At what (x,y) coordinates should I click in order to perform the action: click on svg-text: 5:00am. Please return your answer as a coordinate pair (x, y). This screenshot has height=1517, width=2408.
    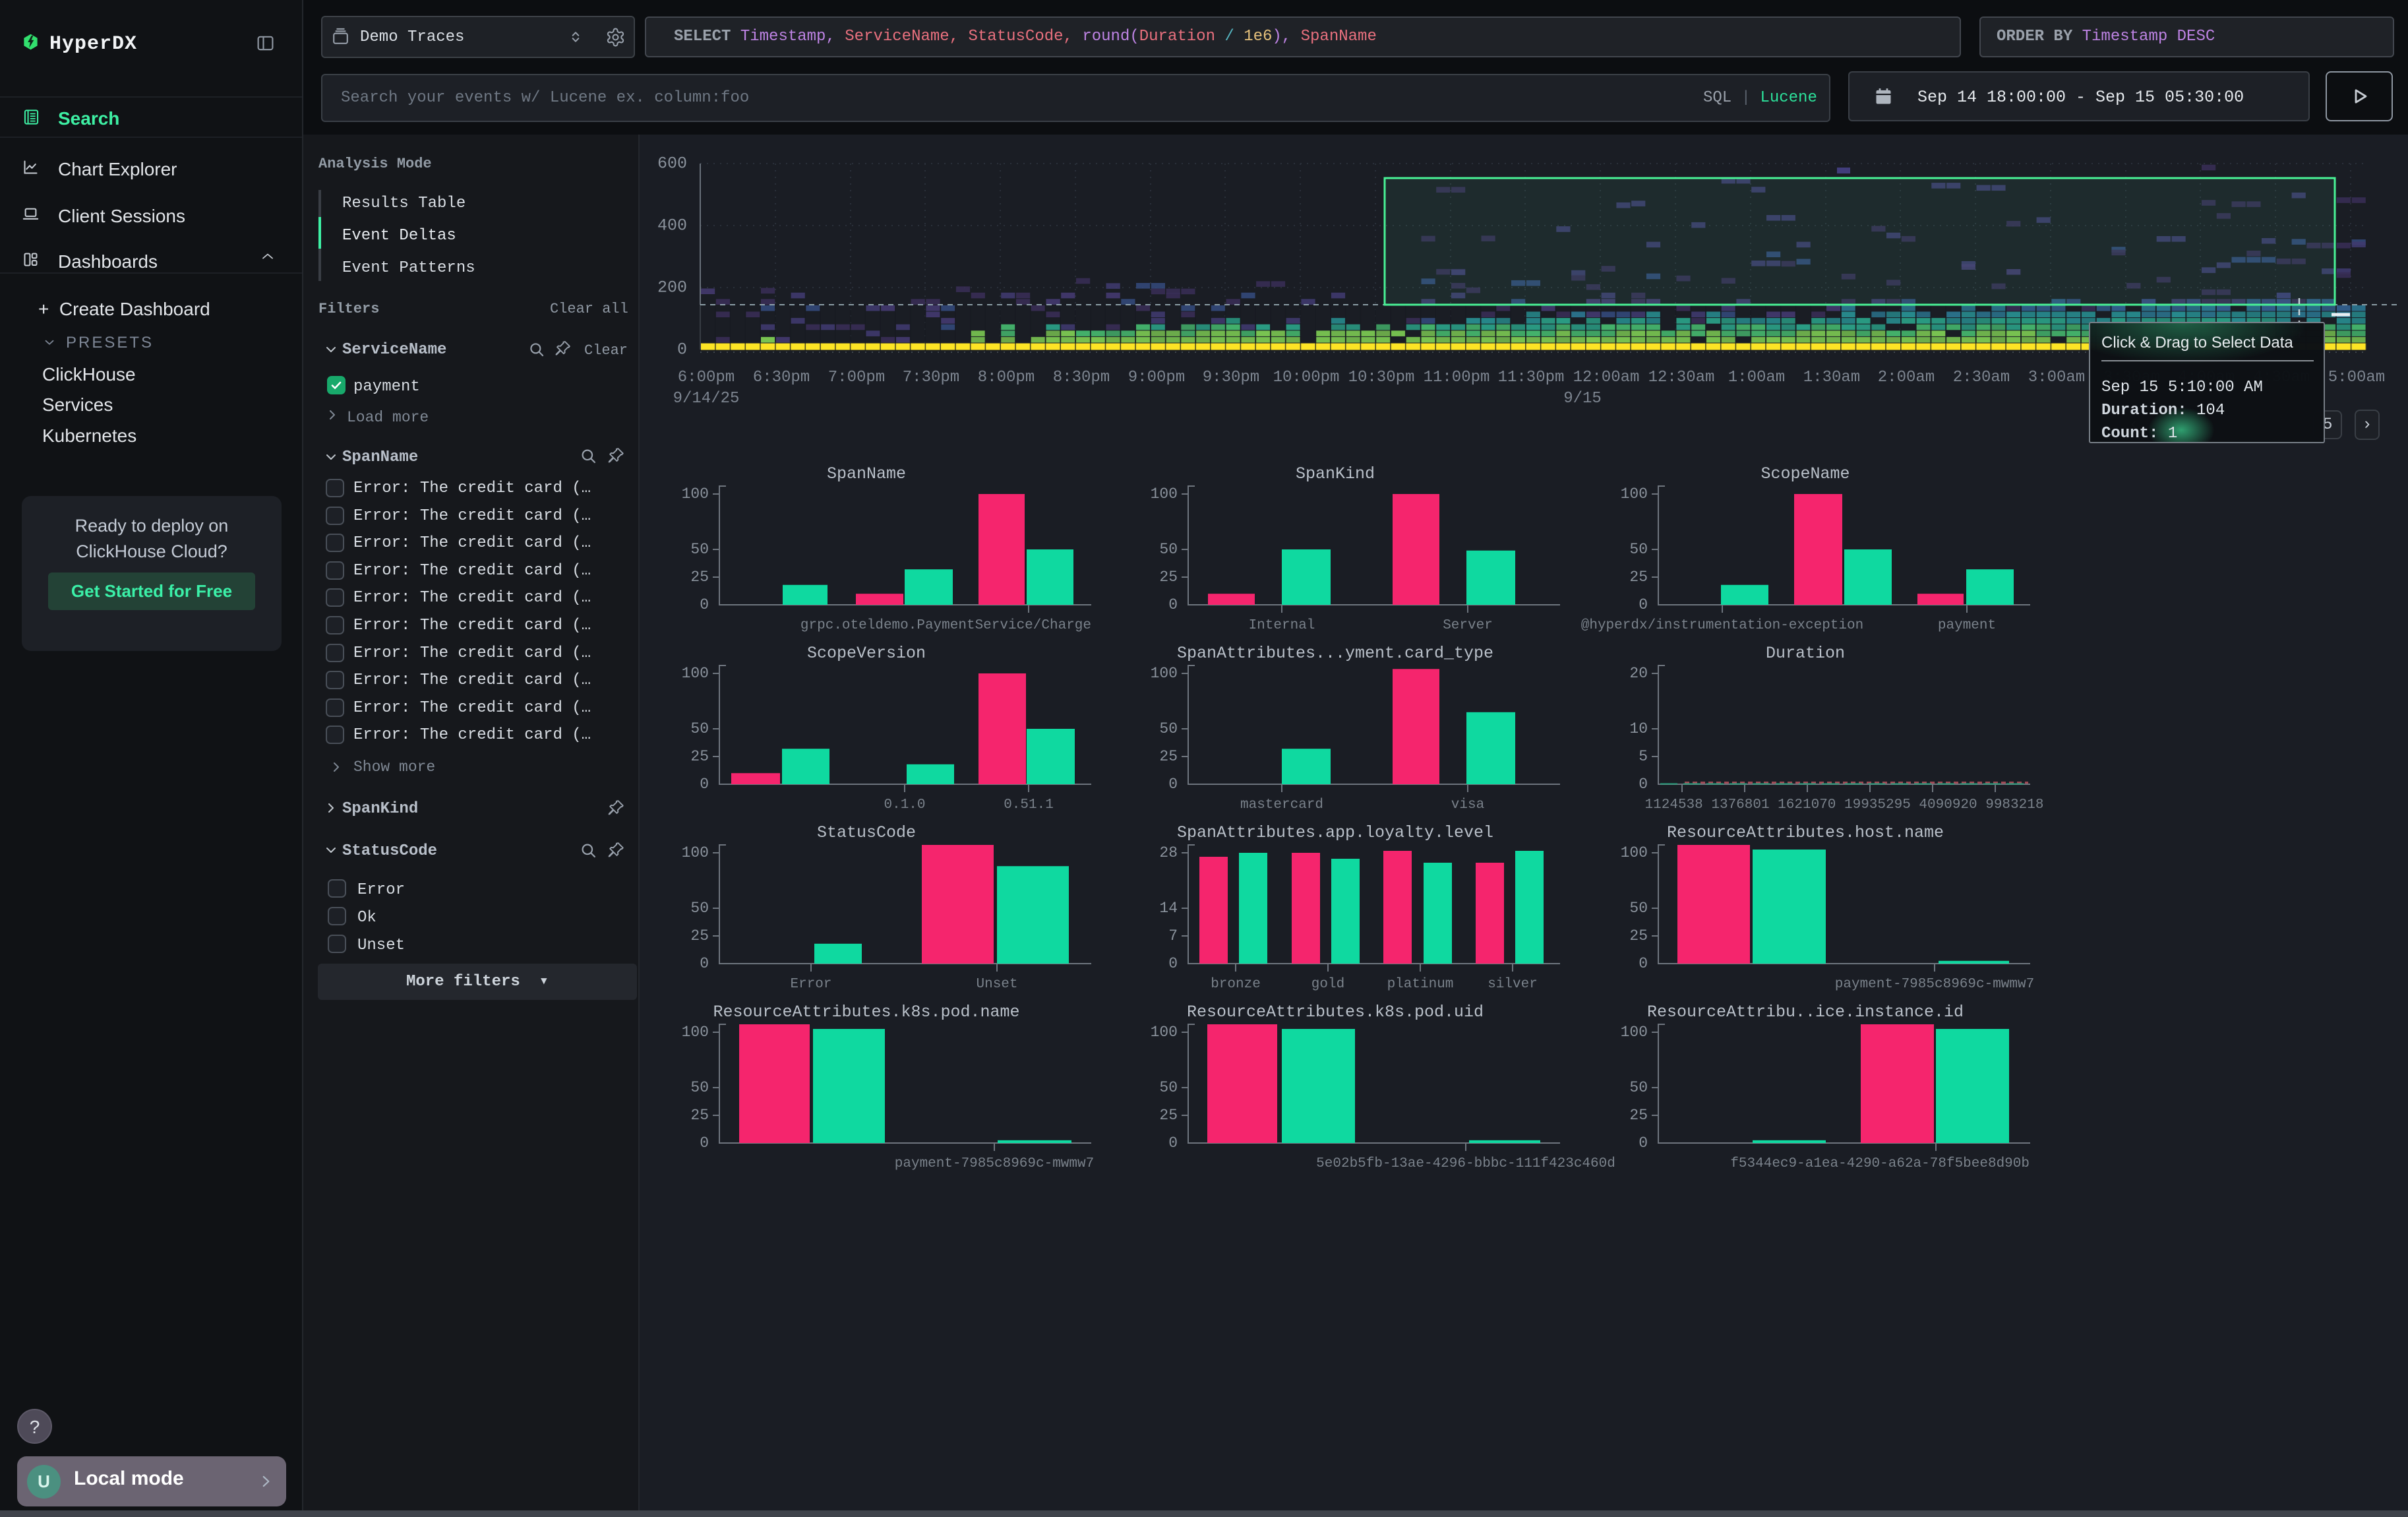
    Looking at the image, I should click on (2356, 378).